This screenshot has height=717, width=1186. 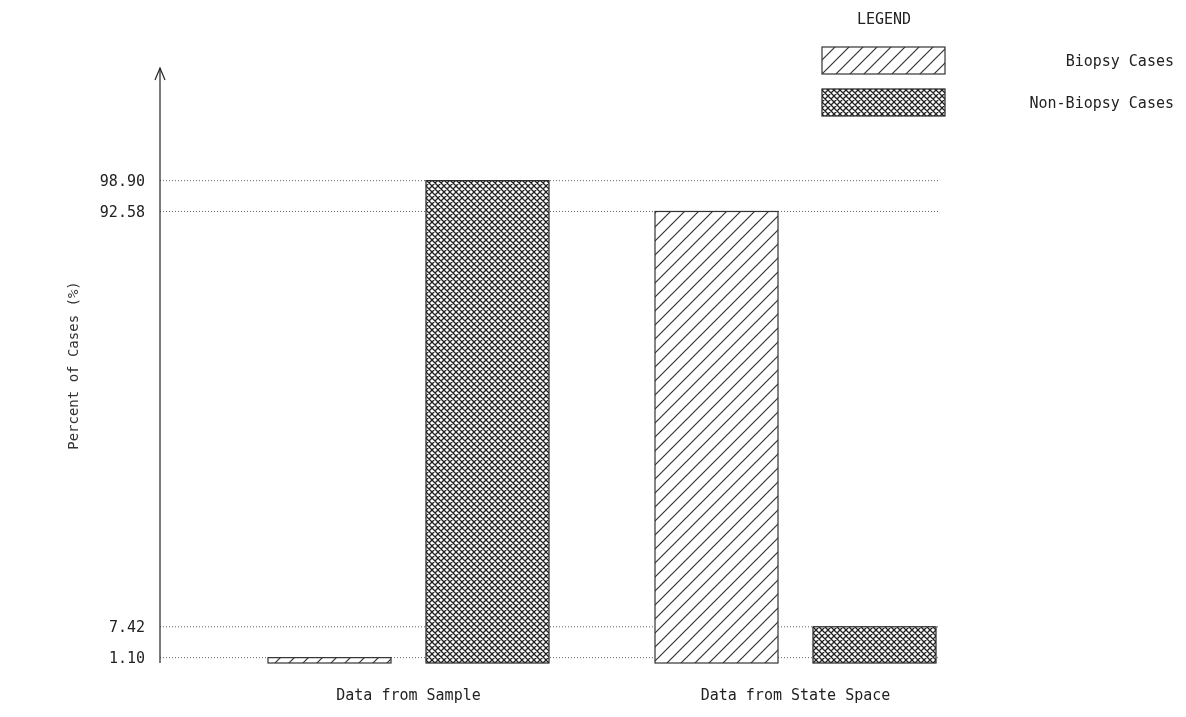 What do you see at coordinates (122, 180) in the screenshot?
I see `y-tick-label: 98.90` at bounding box center [122, 180].